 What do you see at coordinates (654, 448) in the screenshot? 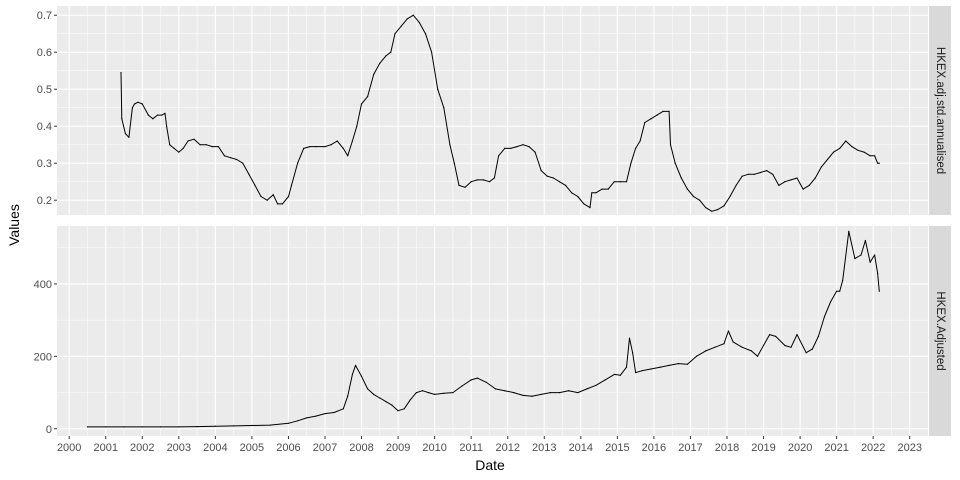
I see `x-tick-label: 2016` at bounding box center [654, 448].